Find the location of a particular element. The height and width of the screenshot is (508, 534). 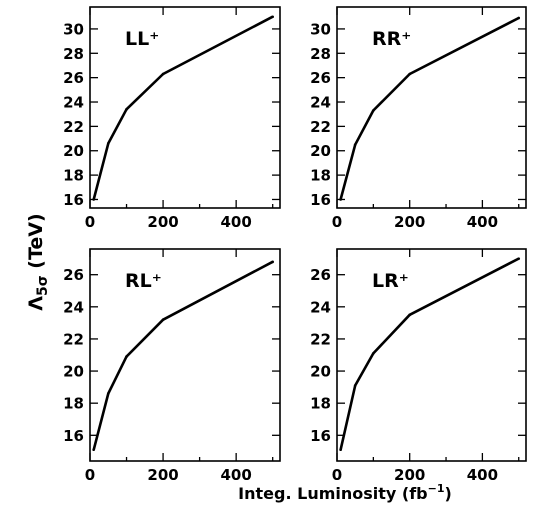

y-axis-title: Λ5σ (TeV) is located at coordinates (38, 261).